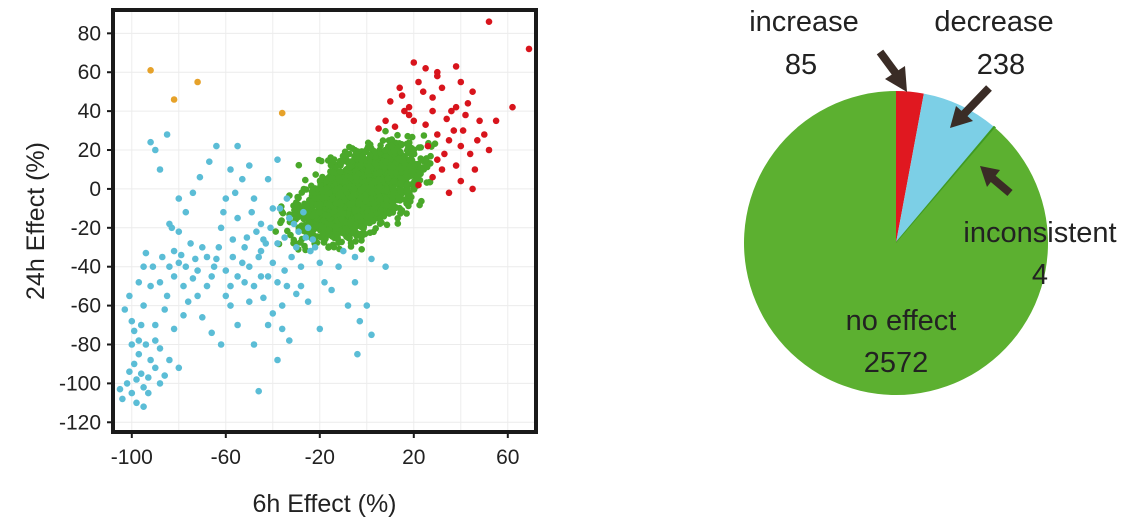 Image resolution: width=1148 pixels, height=525 pixels. I want to click on arrow-decrease, so click(971, 106).